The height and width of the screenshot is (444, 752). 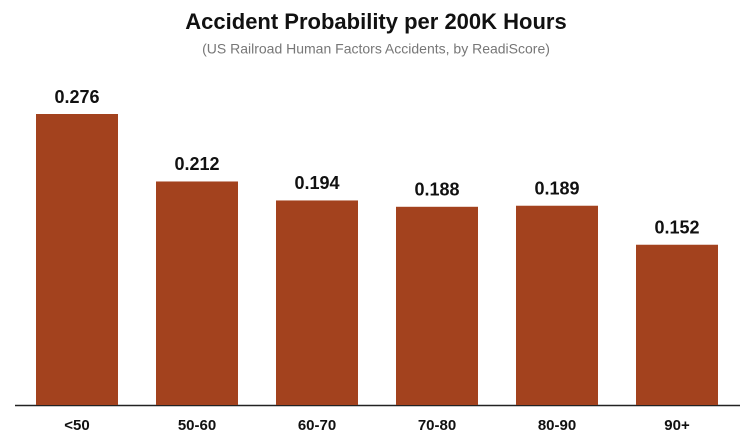 I want to click on x-tick-label: 90+, so click(x=677, y=425).